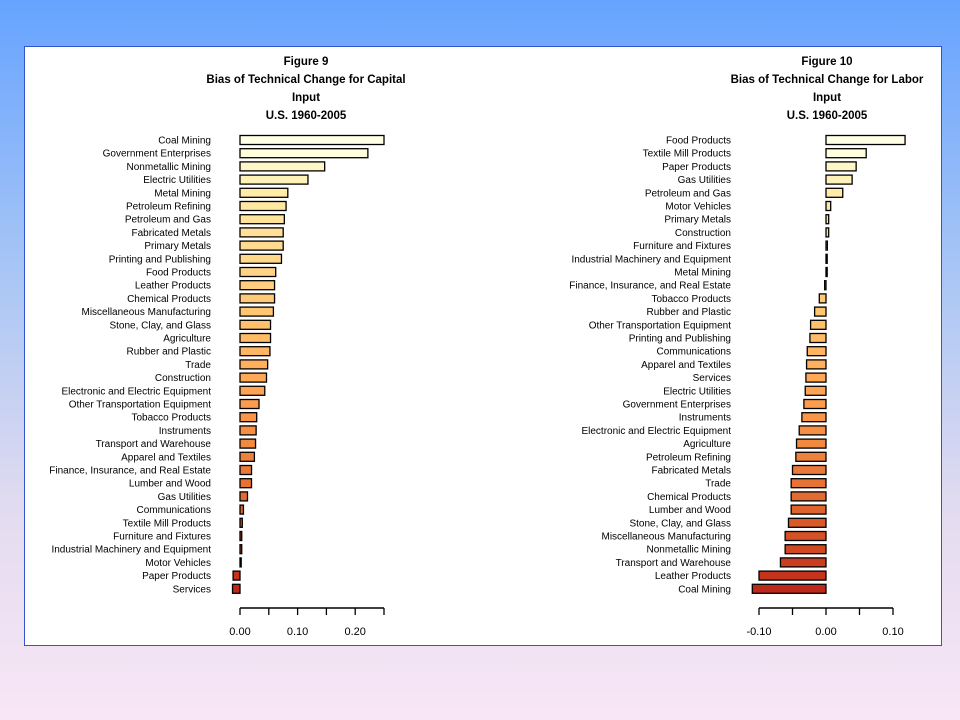  What do you see at coordinates (704, 589) in the screenshot?
I see `category-label: Coal Mining` at bounding box center [704, 589].